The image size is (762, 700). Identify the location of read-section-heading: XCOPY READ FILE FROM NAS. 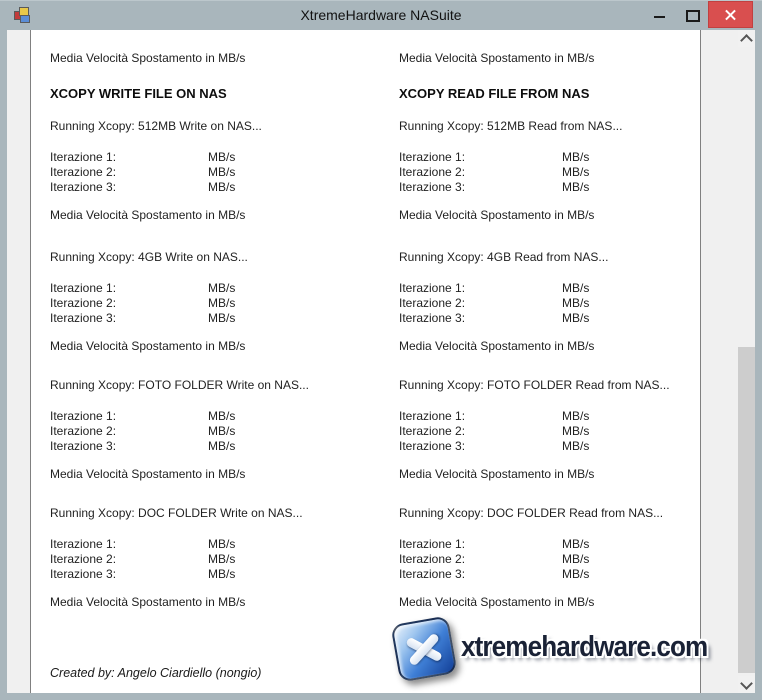
(494, 93).